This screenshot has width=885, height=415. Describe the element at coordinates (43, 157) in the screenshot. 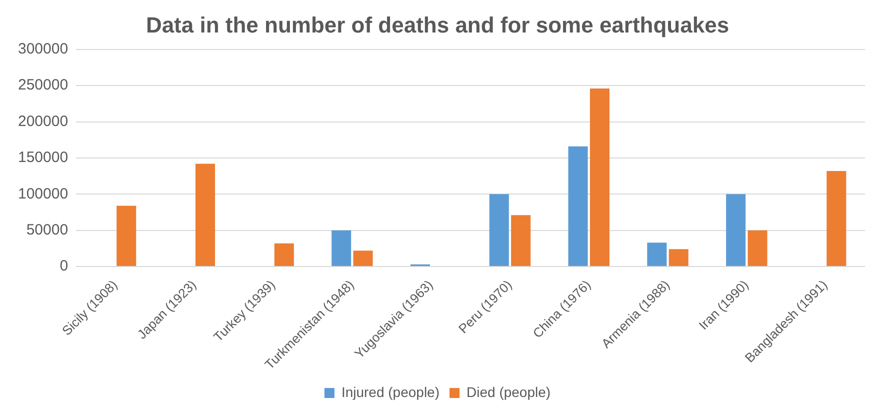

I see `y-tick-label: 150000` at that location.